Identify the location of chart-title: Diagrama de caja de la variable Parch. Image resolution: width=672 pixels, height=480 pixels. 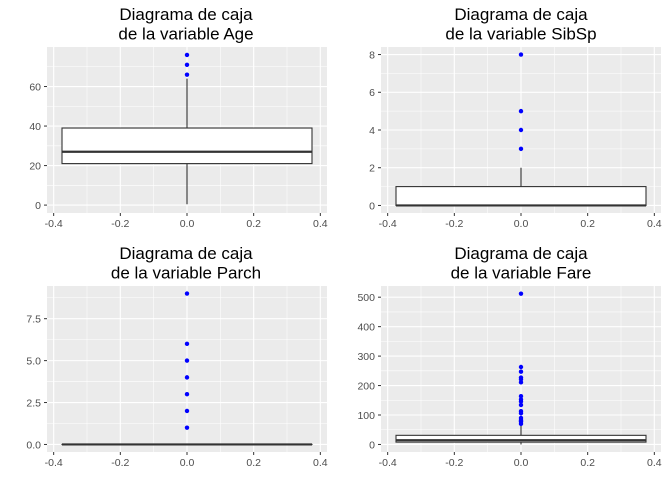
(186, 263).